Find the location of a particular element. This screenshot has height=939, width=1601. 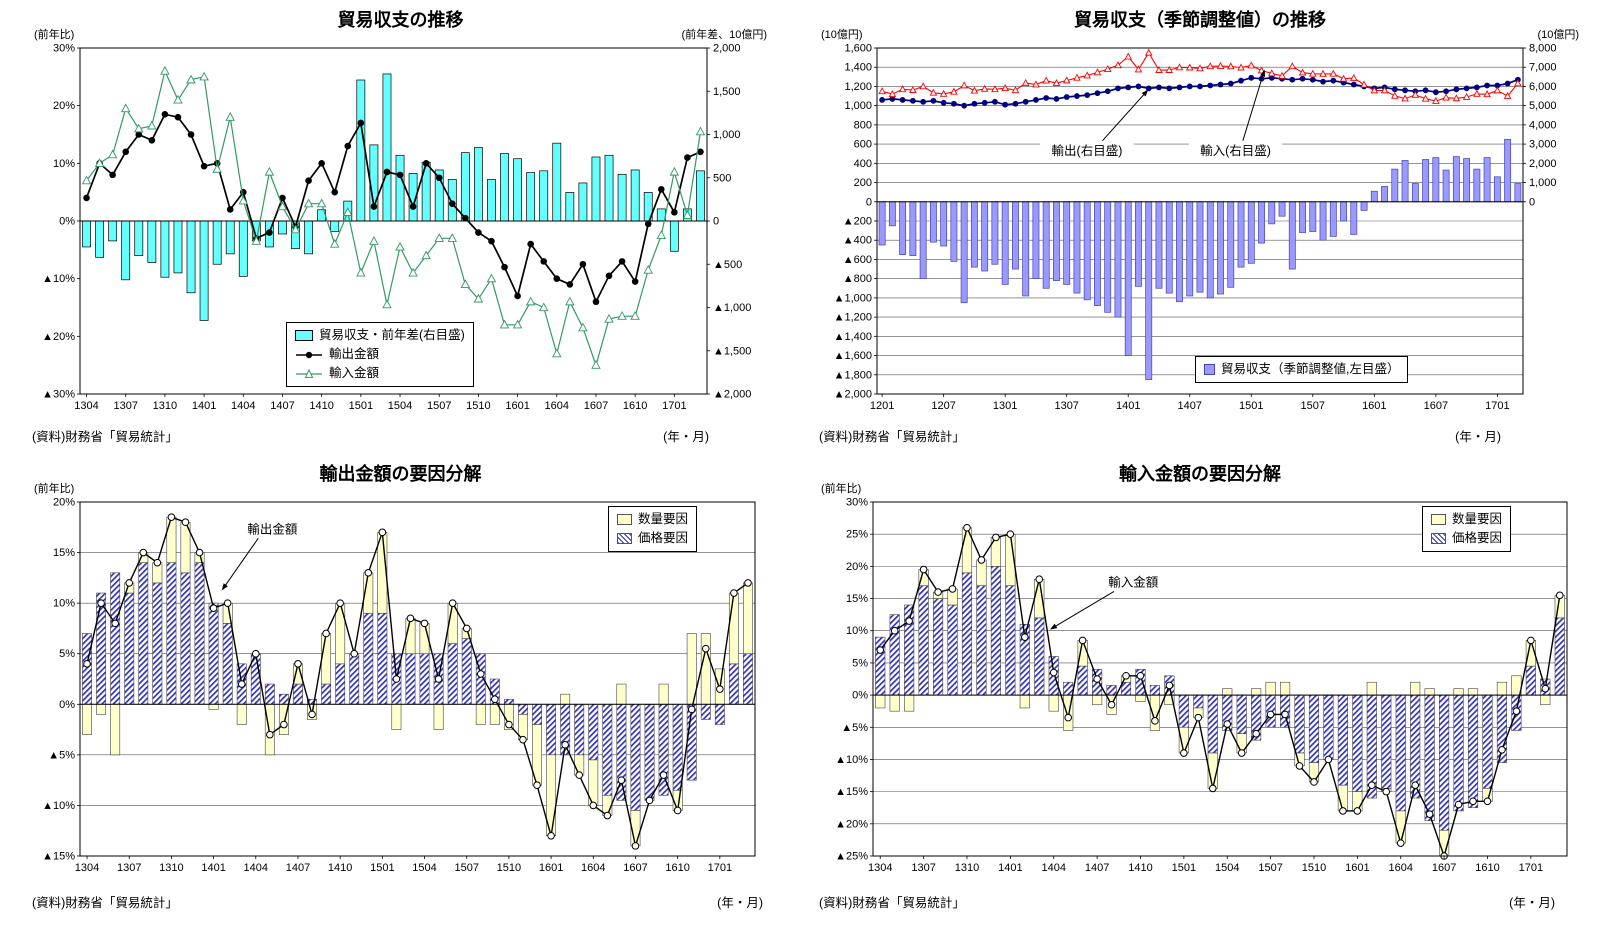

chart-title: 貿易収支（季節調整値）の推移 is located at coordinates (1200, 20).